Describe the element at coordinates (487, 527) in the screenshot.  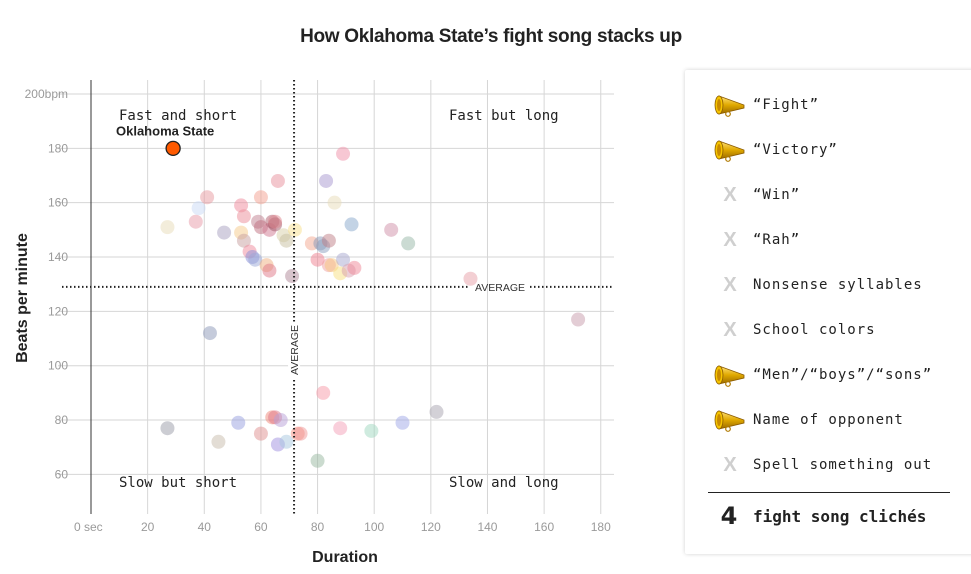
I see `x-tick-label: 140` at that location.